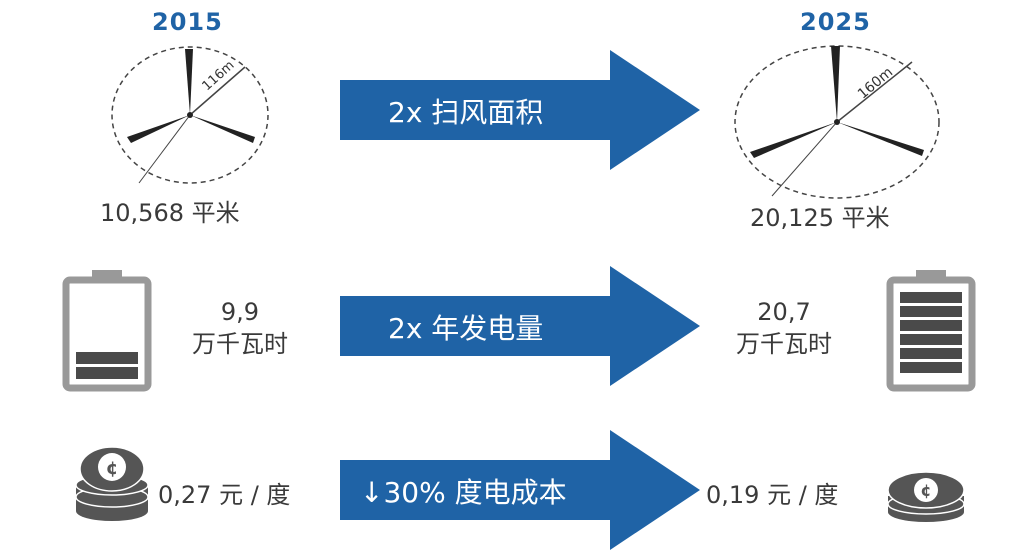  What do you see at coordinates (835, 22) in the screenshot?
I see `year-2025: 2025` at bounding box center [835, 22].